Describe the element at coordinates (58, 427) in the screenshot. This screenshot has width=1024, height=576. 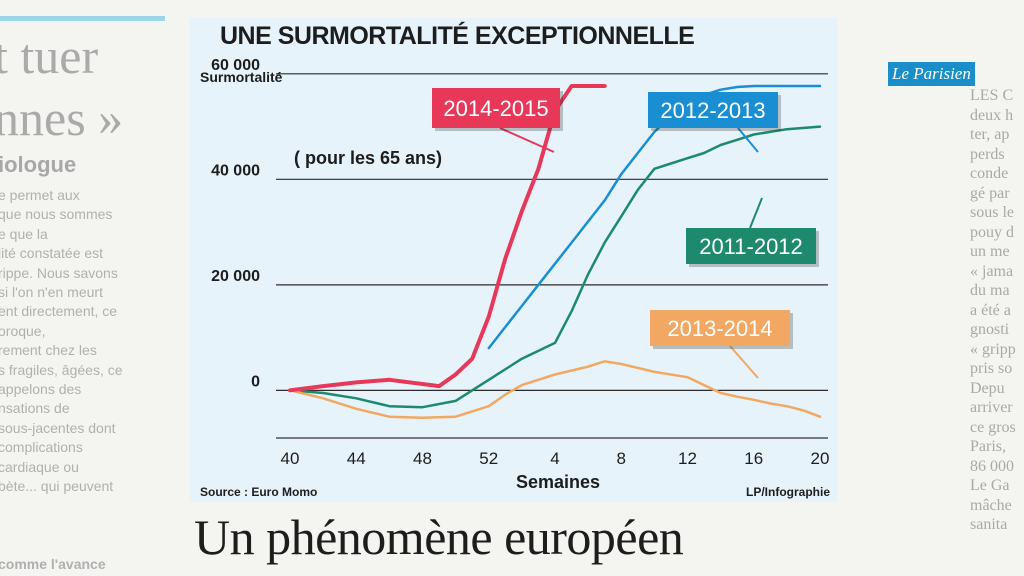
I see `article-body-line: sous-jacentes dont` at that location.